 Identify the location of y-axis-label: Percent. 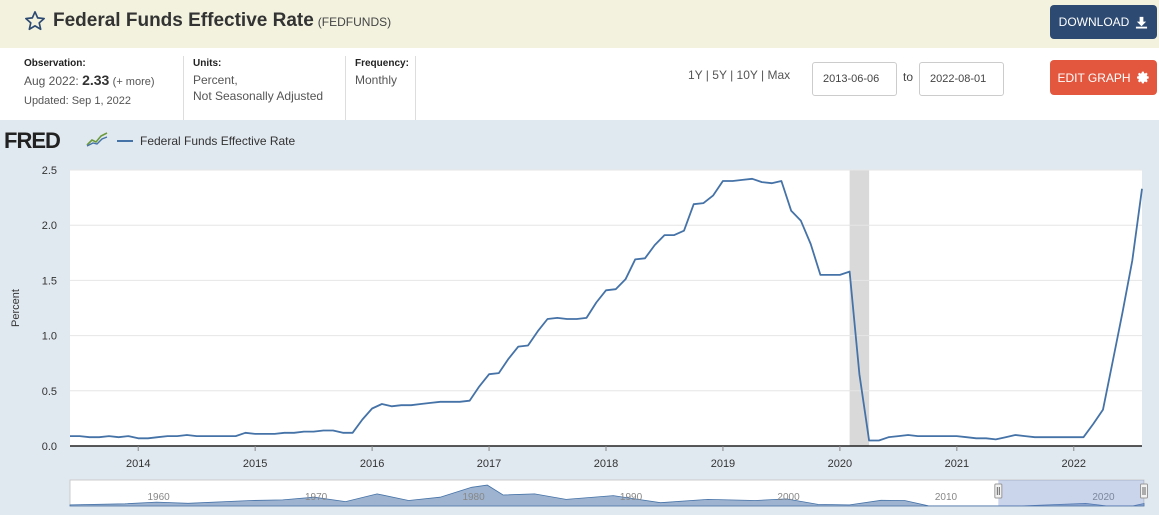
(16, 308).